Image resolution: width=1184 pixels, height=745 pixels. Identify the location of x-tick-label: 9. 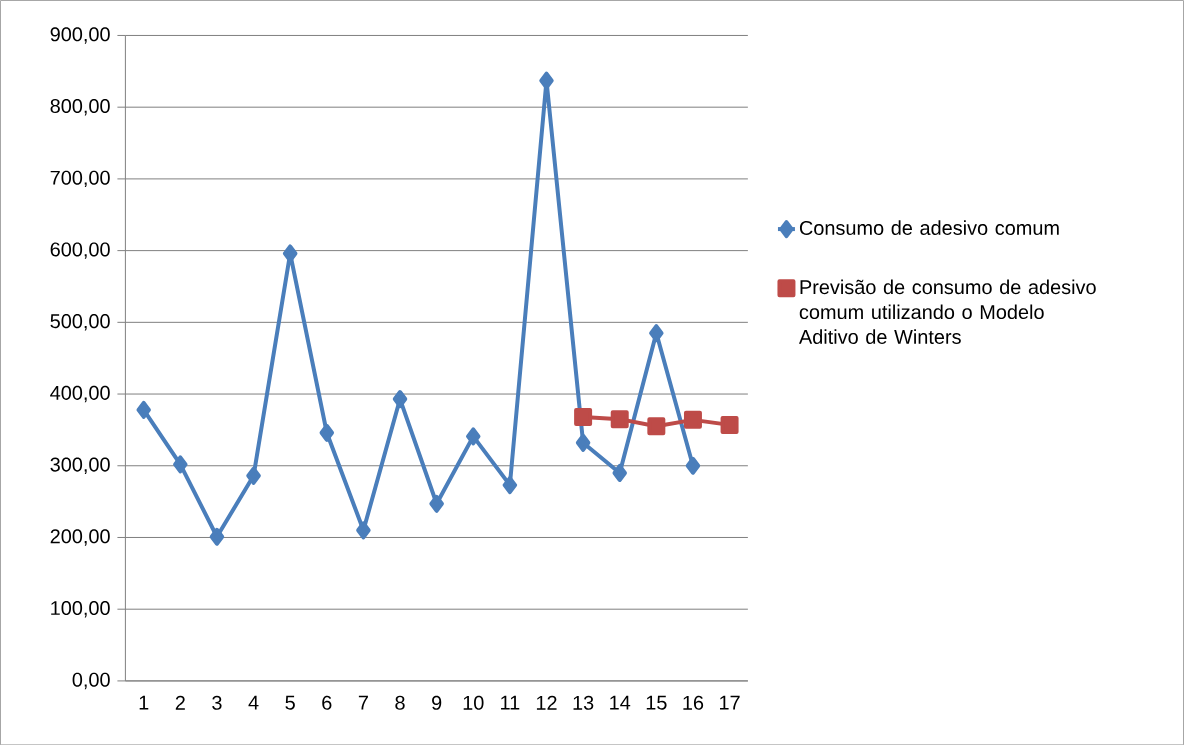
(437, 702).